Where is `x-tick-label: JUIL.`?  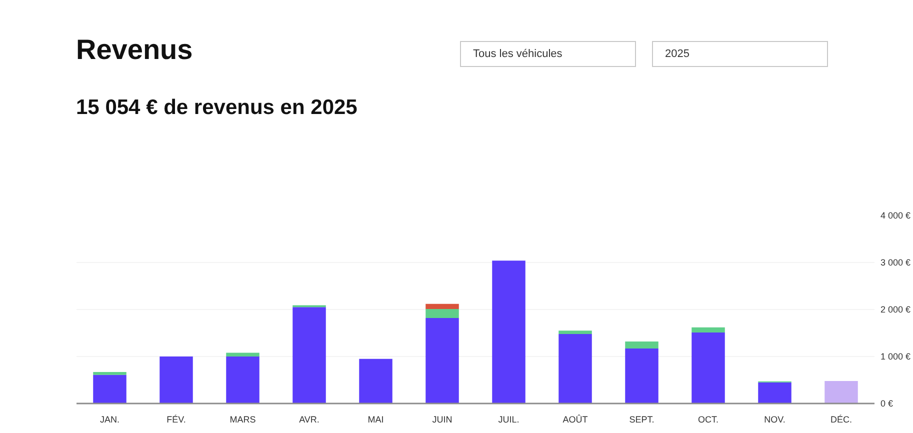 x-tick-label: JUIL. is located at coordinates (509, 419).